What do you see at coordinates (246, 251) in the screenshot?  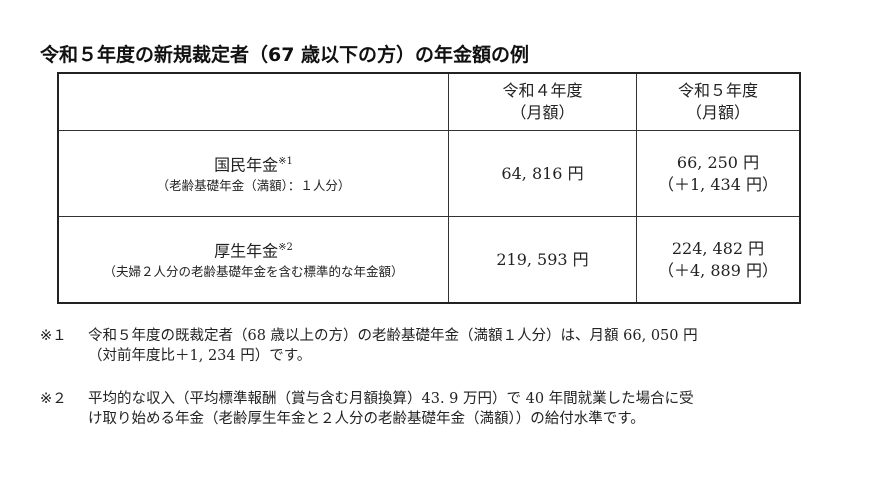 I see `row-name: 厚生年金` at bounding box center [246, 251].